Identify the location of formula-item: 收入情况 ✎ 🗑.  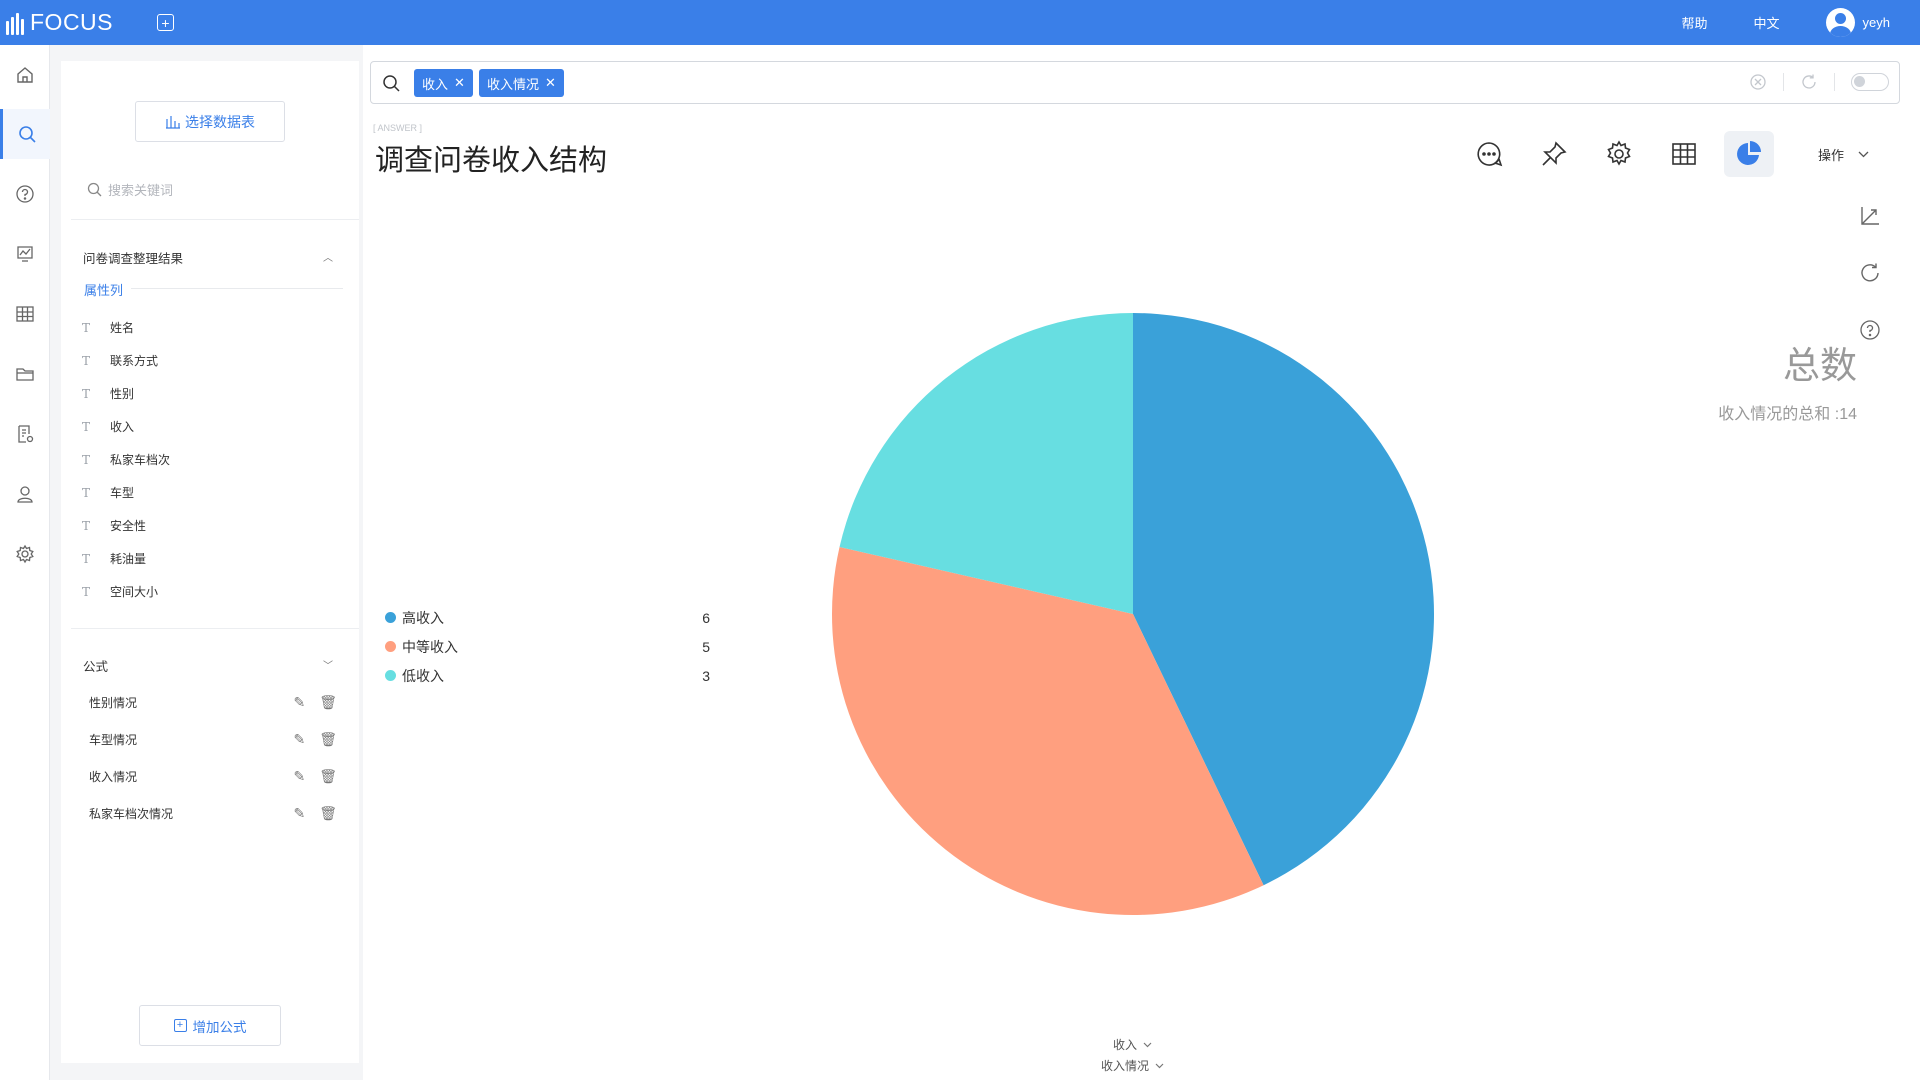
(213, 776).